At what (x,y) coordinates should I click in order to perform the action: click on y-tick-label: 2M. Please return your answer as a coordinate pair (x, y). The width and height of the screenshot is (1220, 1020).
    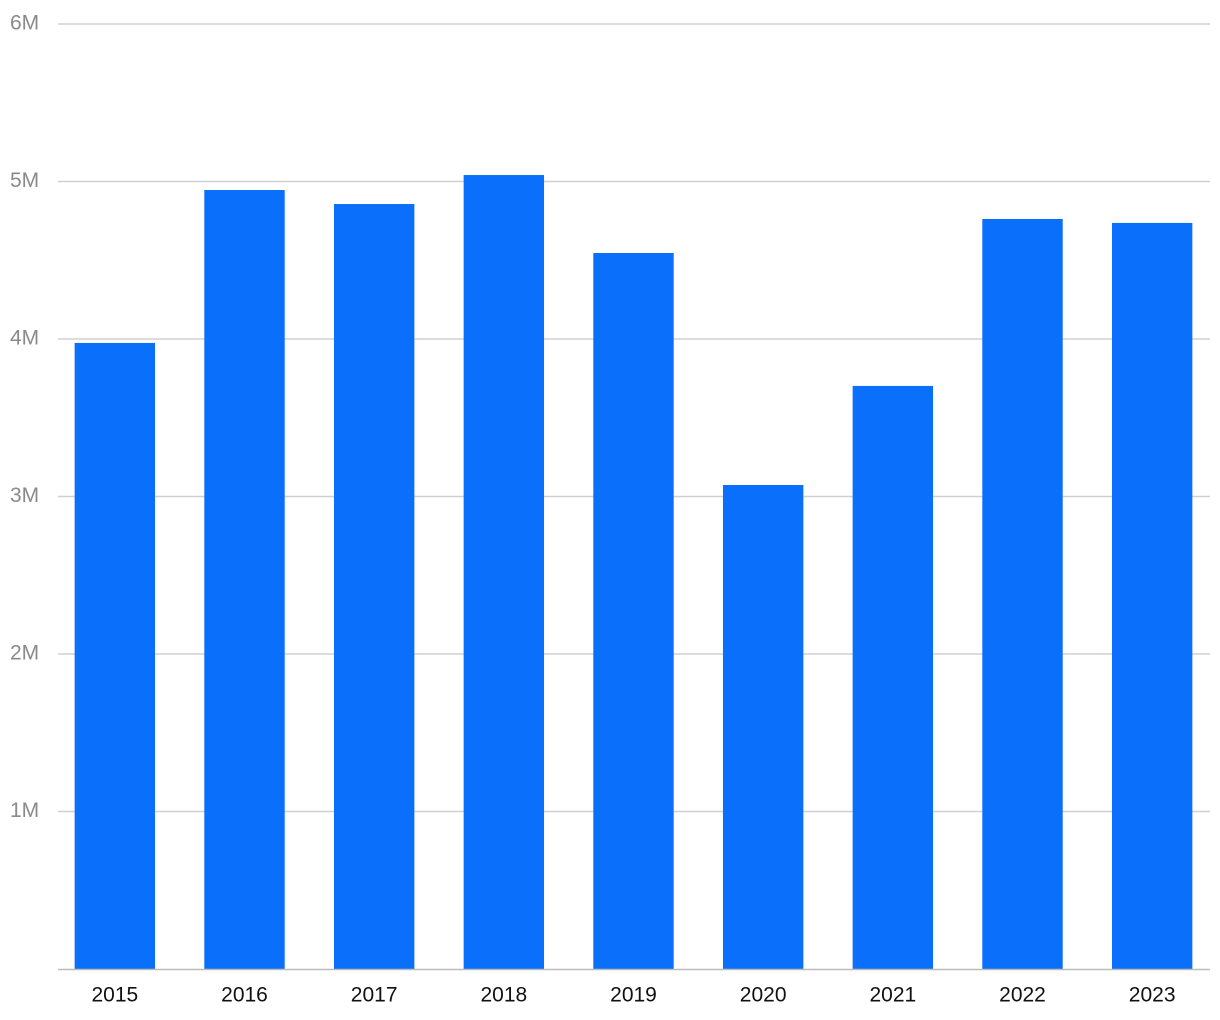
    Looking at the image, I should click on (24, 653).